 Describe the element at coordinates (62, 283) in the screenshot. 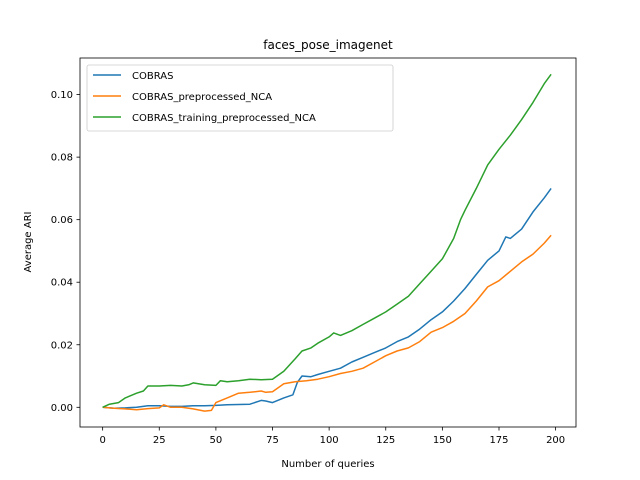

I see `y-tick-label: 0.04` at that location.